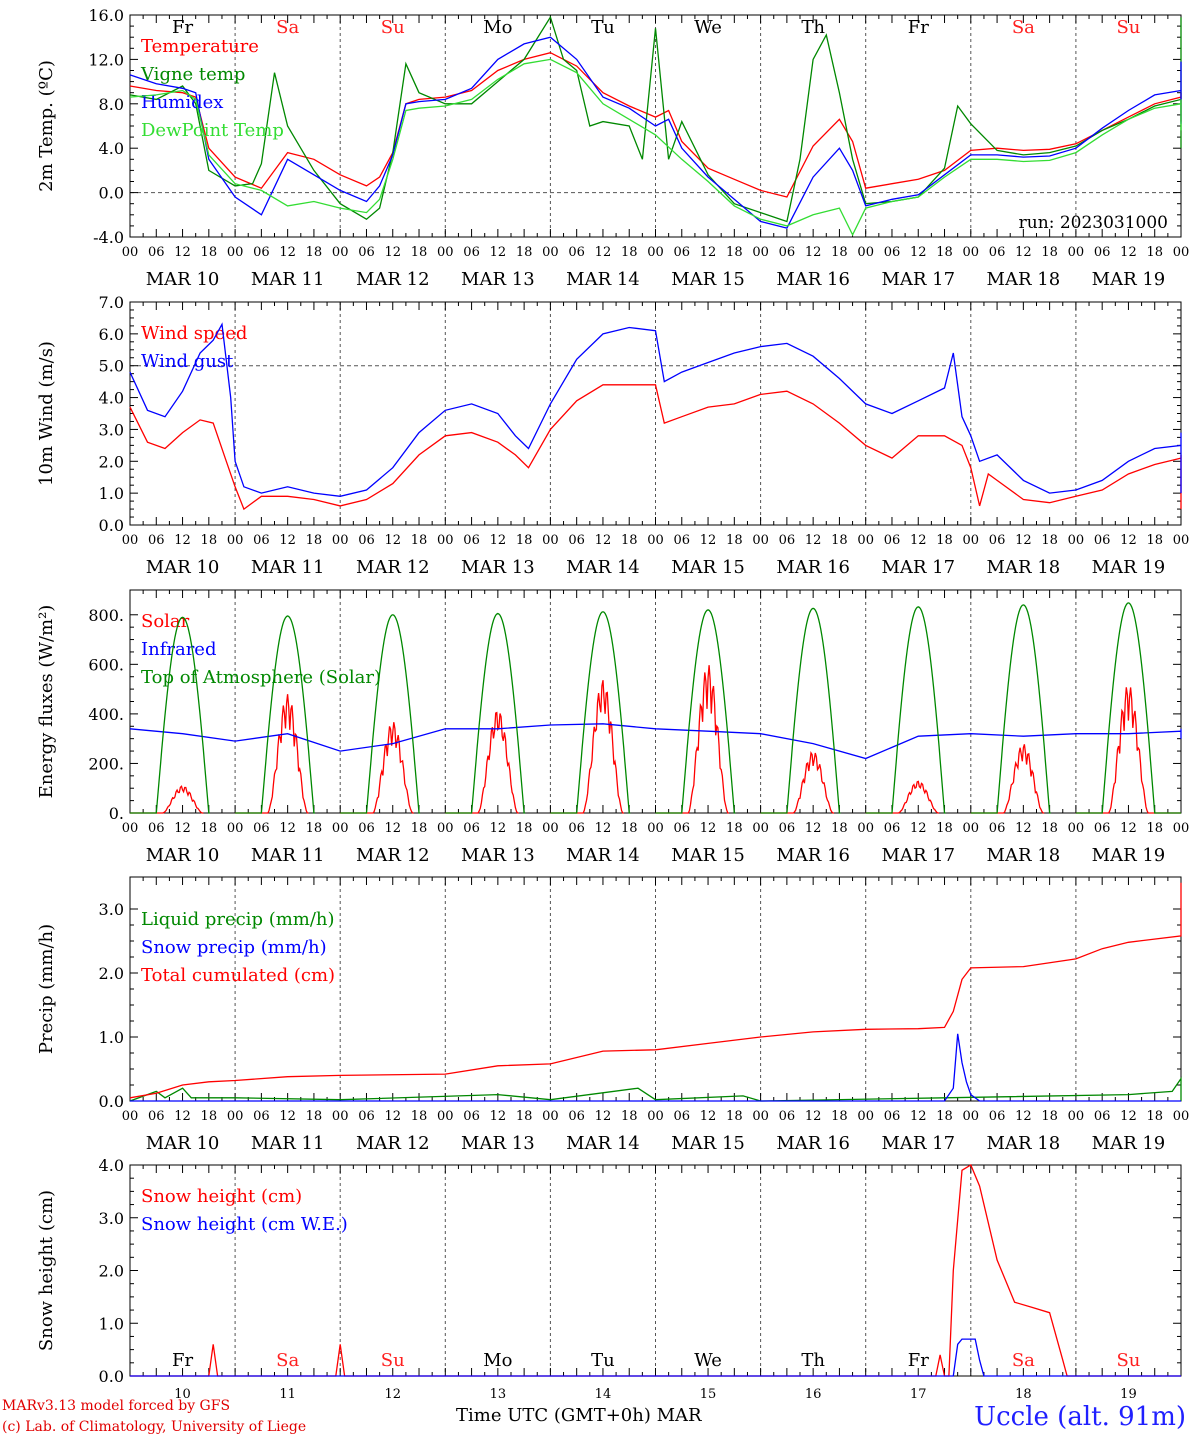 The width and height of the screenshot is (1194, 1440). What do you see at coordinates (813, 1360) in the screenshot?
I see `weekday-label: Th` at bounding box center [813, 1360].